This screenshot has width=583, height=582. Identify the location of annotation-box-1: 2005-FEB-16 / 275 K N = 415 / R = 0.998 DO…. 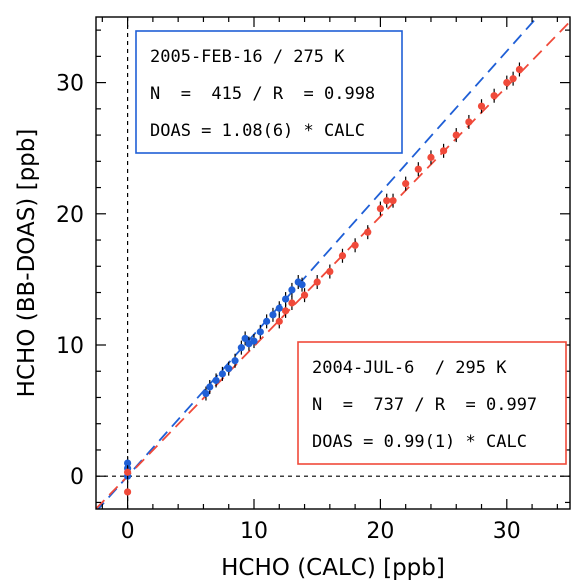
(269, 92).